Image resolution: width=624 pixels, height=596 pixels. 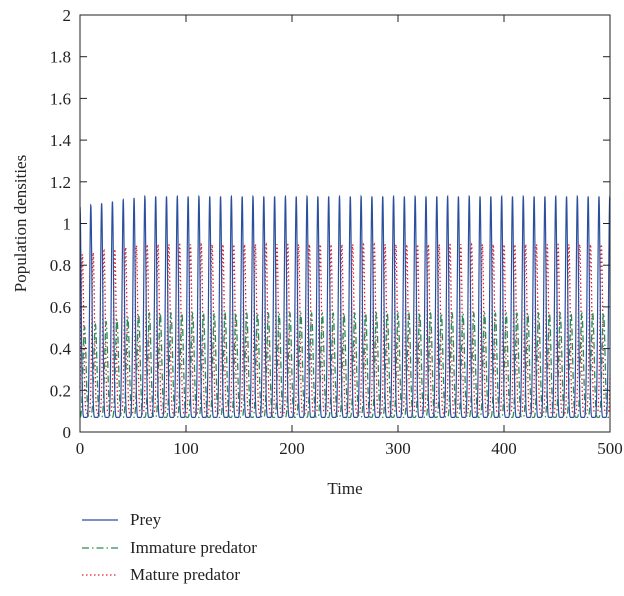 I want to click on y-tick-label: 0.6, so click(x=60, y=307).